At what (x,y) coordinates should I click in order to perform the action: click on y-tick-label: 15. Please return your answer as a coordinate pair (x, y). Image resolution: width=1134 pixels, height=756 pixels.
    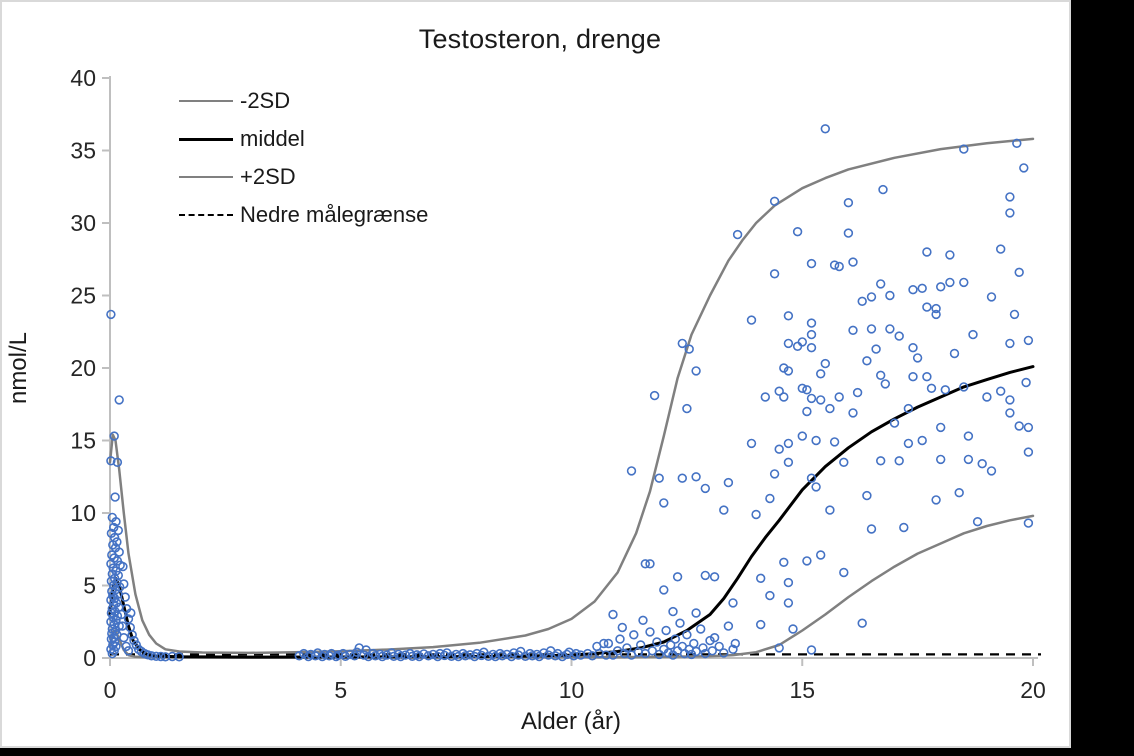
    Looking at the image, I should click on (83, 441).